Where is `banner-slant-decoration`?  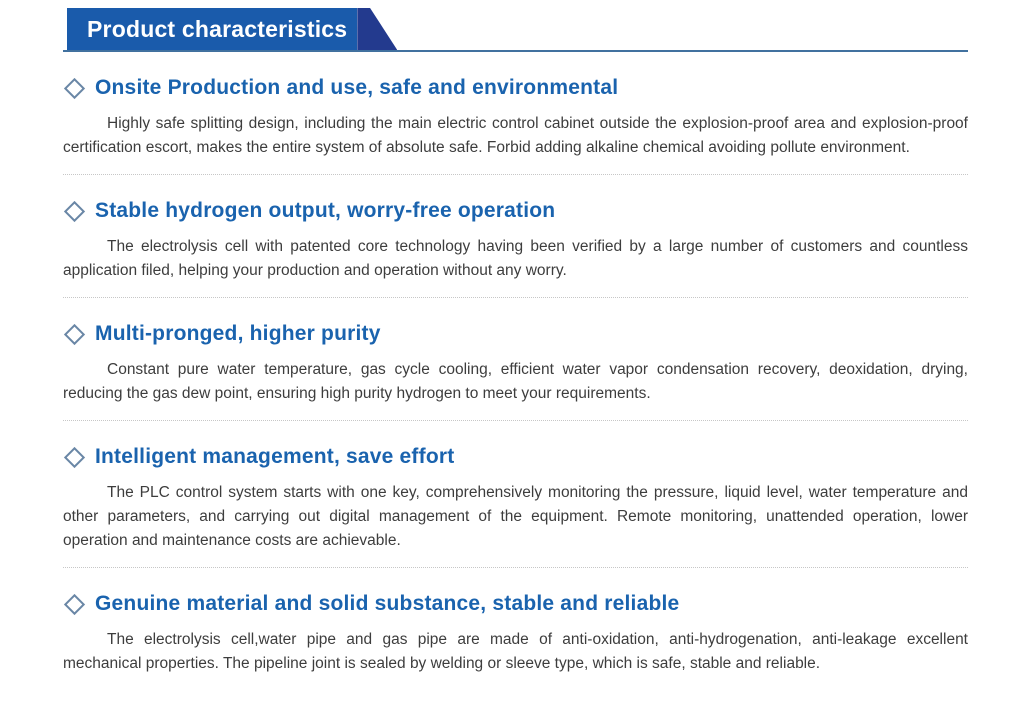
banner-slant-decoration is located at coordinates (377, 29).